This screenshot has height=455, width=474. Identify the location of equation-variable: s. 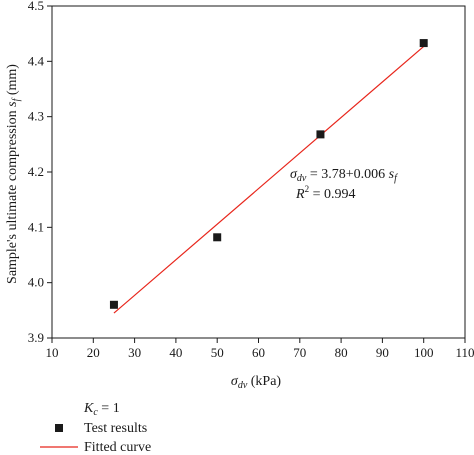
(392, 174).